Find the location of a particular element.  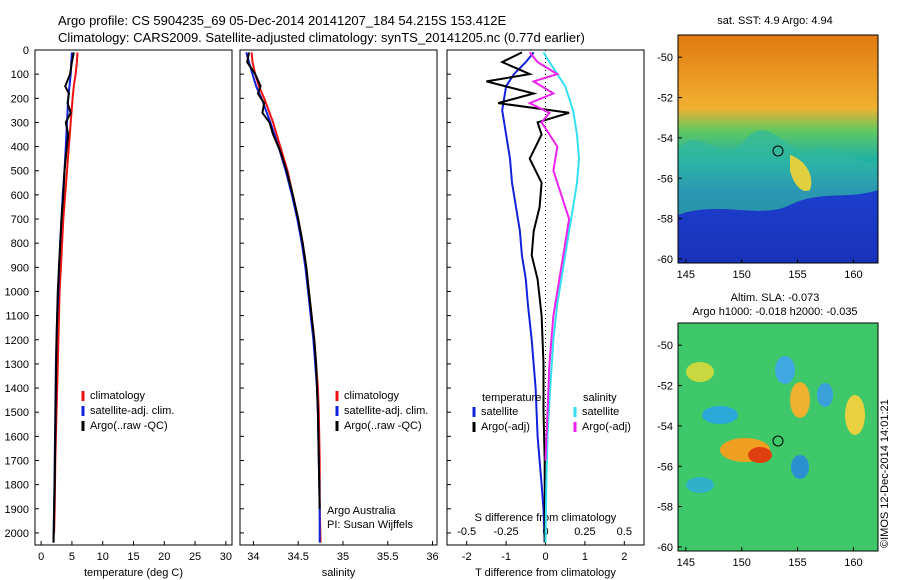

diff-x2tick-label: -0.5 is located at coordinates (466, 532).